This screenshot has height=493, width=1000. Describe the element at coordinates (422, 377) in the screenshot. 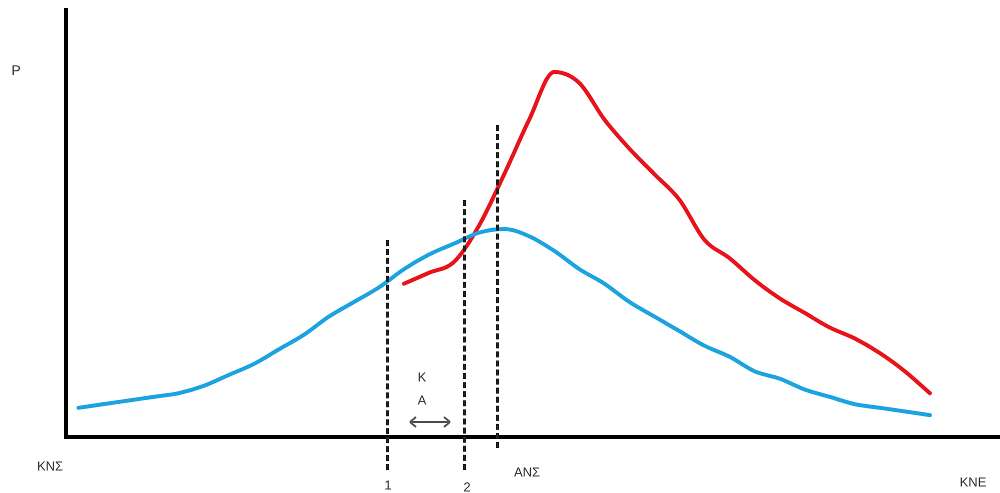

I see `annotation: Κ` at that location.